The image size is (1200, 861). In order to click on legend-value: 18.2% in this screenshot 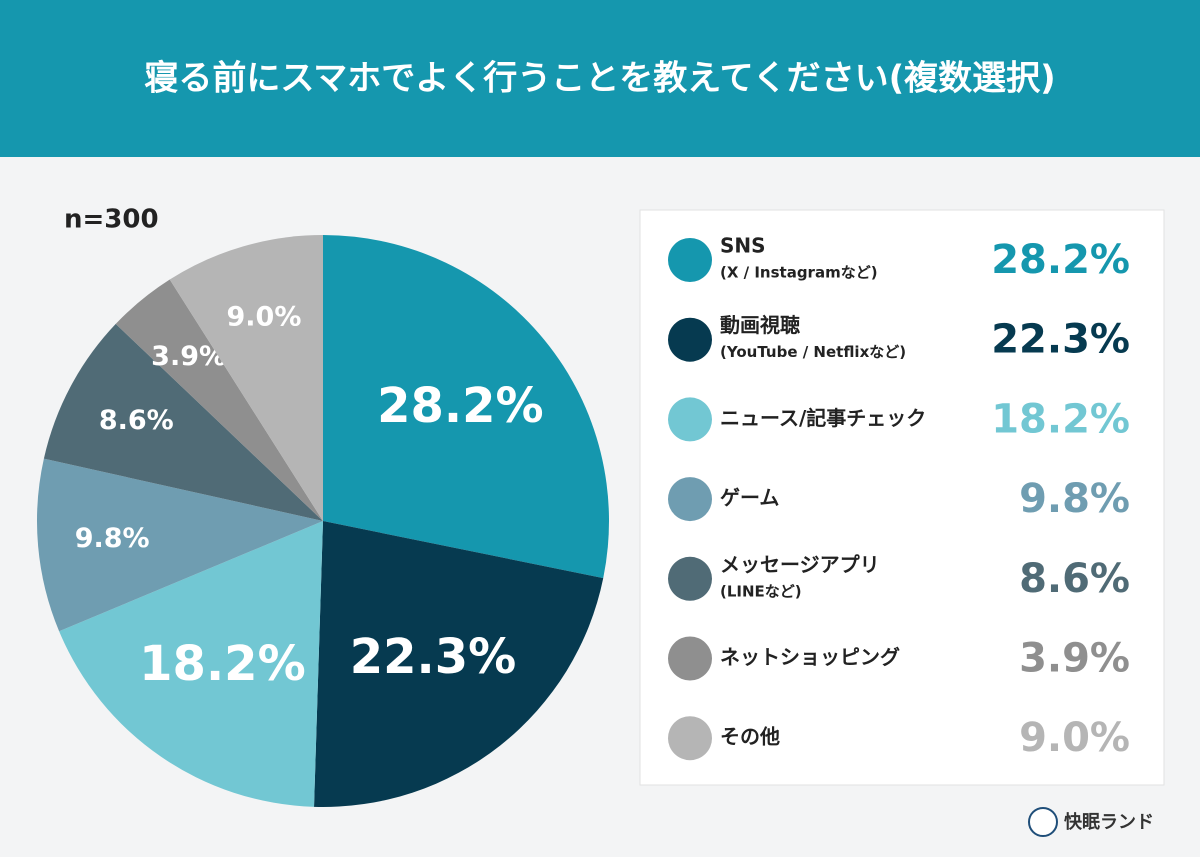, I will do `click(1060, 419)`.